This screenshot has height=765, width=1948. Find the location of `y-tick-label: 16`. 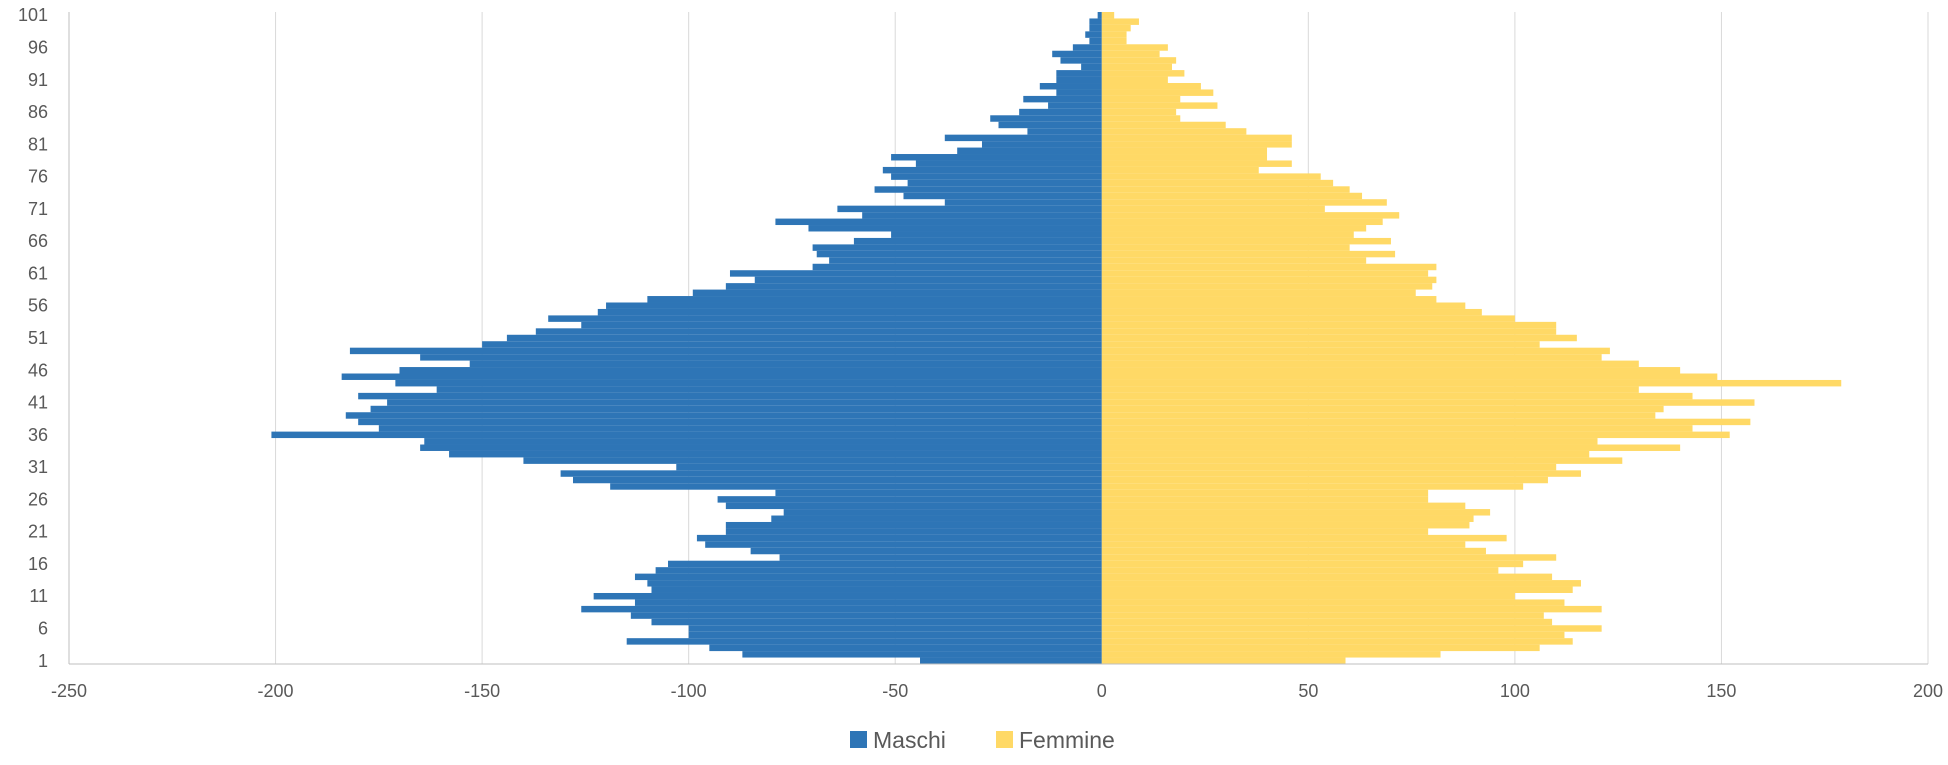

y-tick-label: 16 is located at coordinates (38, 564).